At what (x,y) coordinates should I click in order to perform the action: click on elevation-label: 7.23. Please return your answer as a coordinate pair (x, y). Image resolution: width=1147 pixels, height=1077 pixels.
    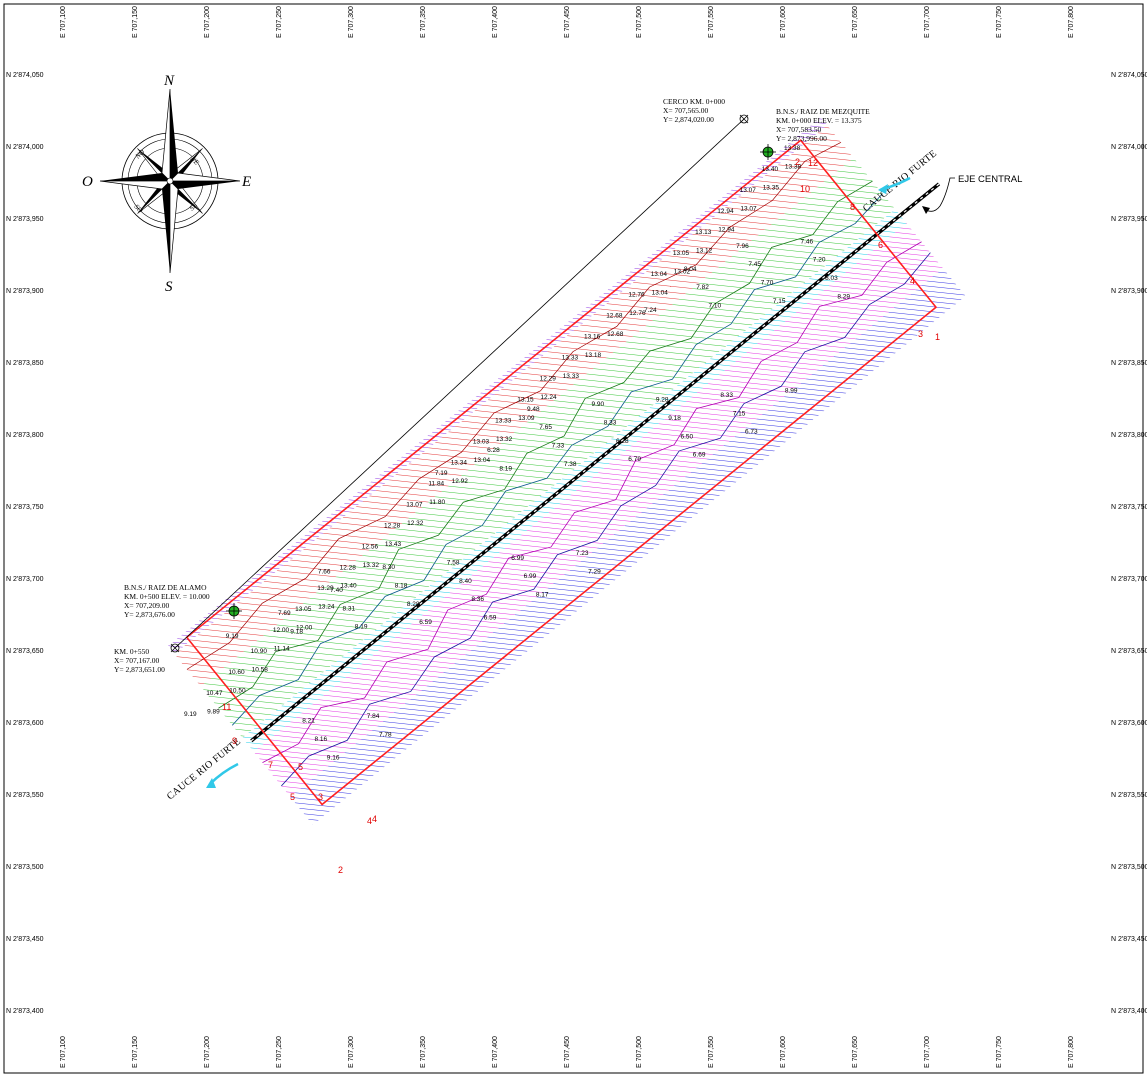
    Looking at the image, I should click on (582, 553).